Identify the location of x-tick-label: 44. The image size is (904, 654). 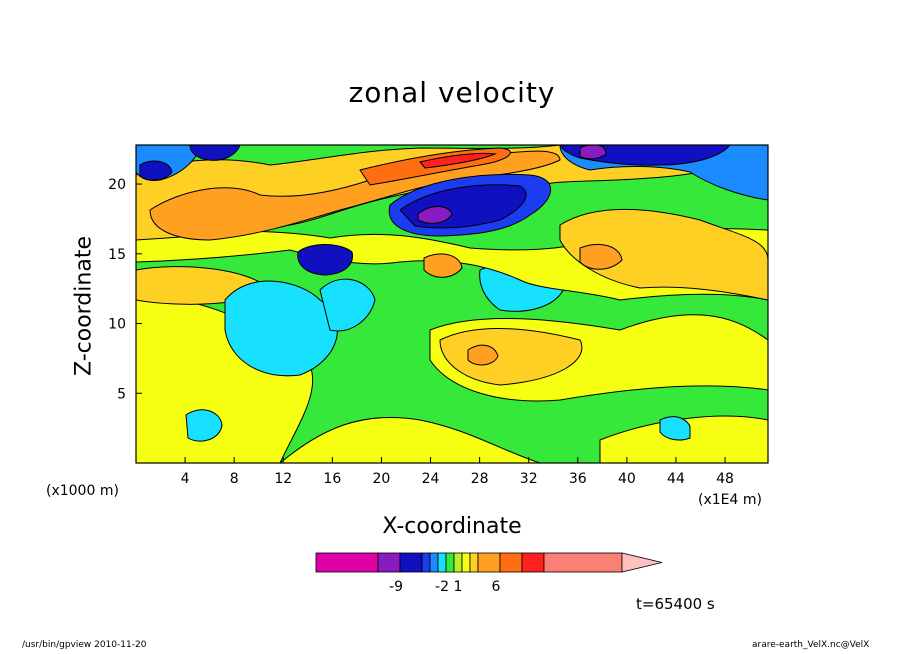
(676, 479).